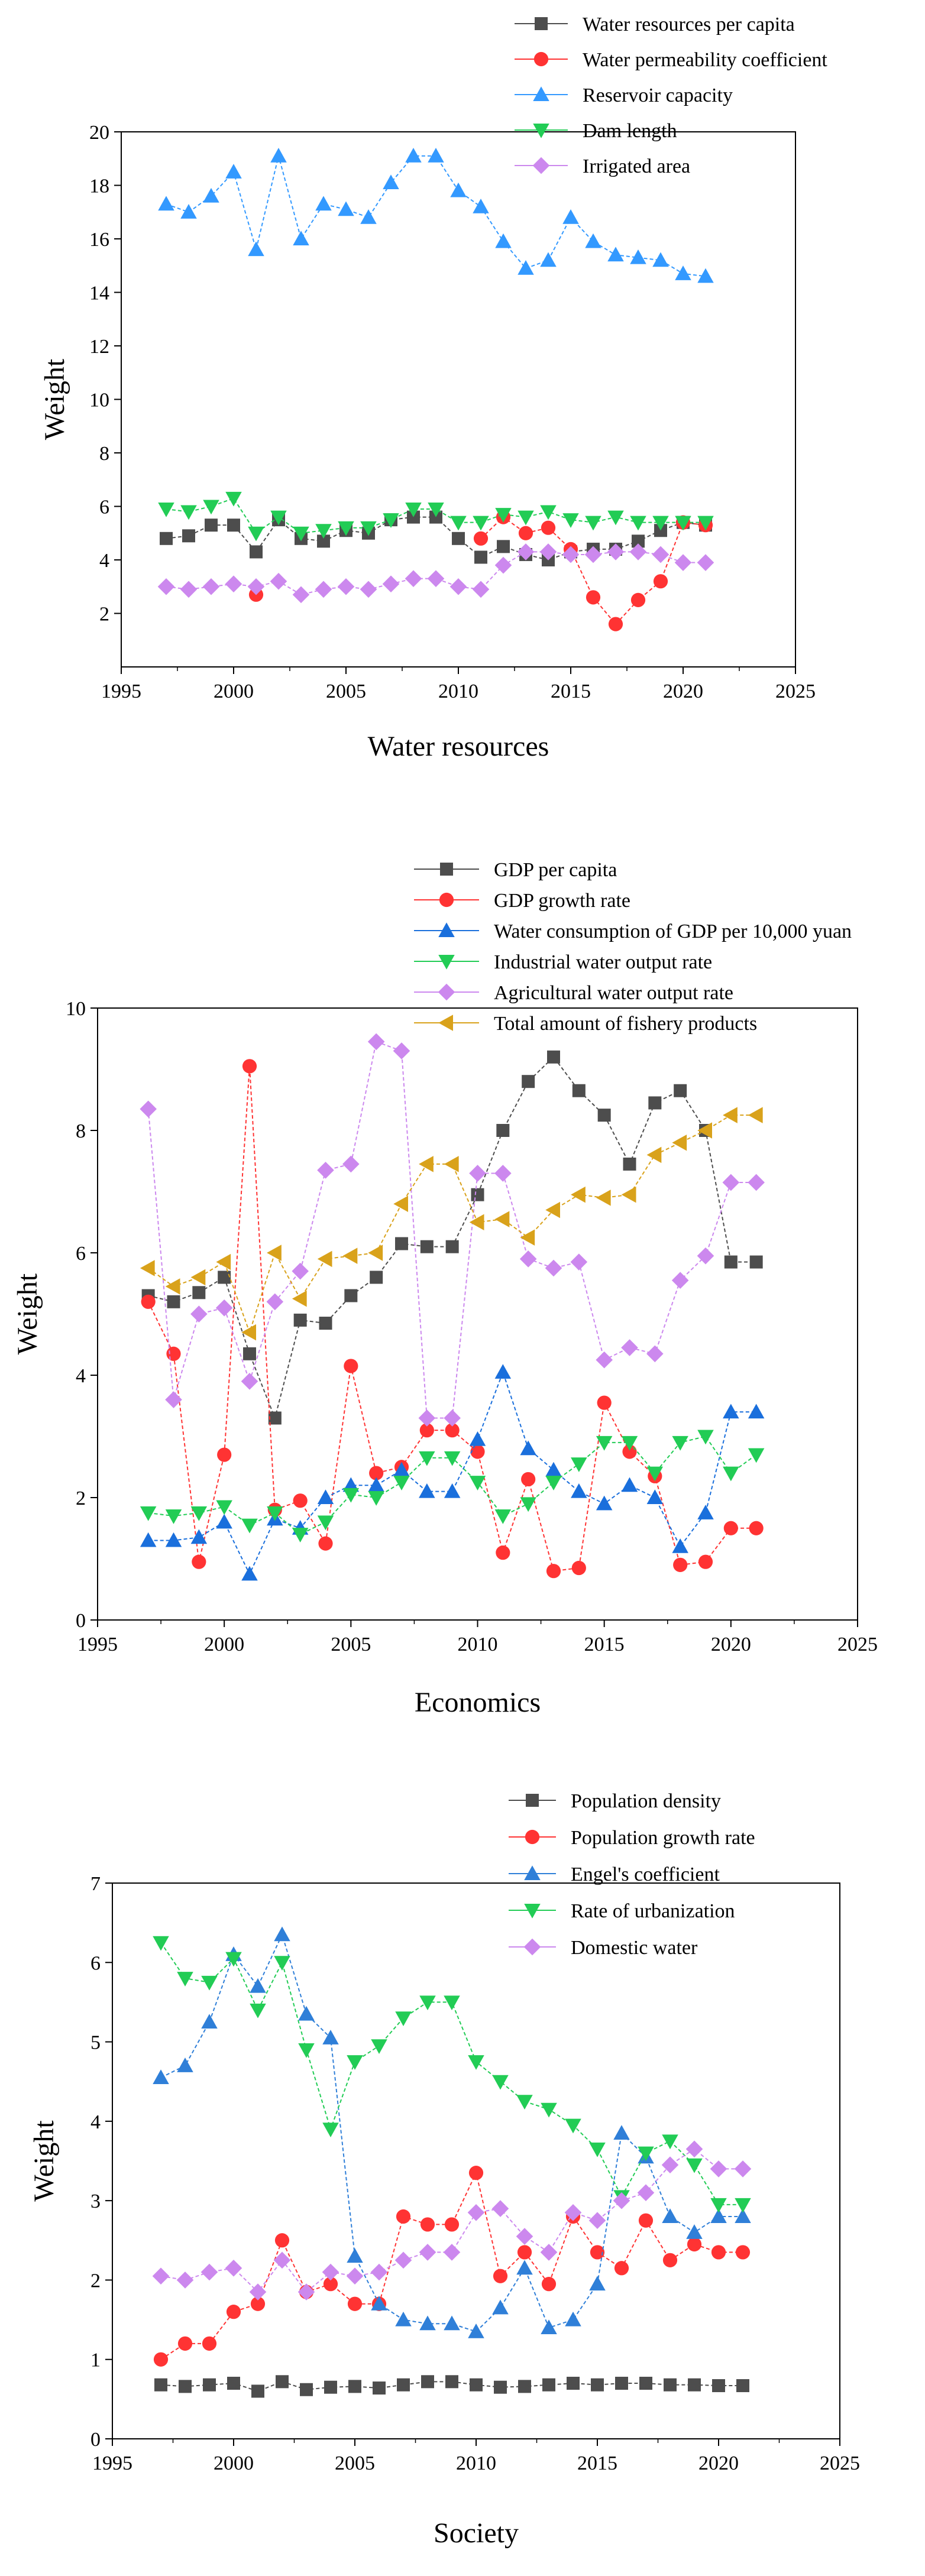 The width and height of the screenshot is (925, 2576). I want to click on x-tick-label: 2010, so click(458, 691).